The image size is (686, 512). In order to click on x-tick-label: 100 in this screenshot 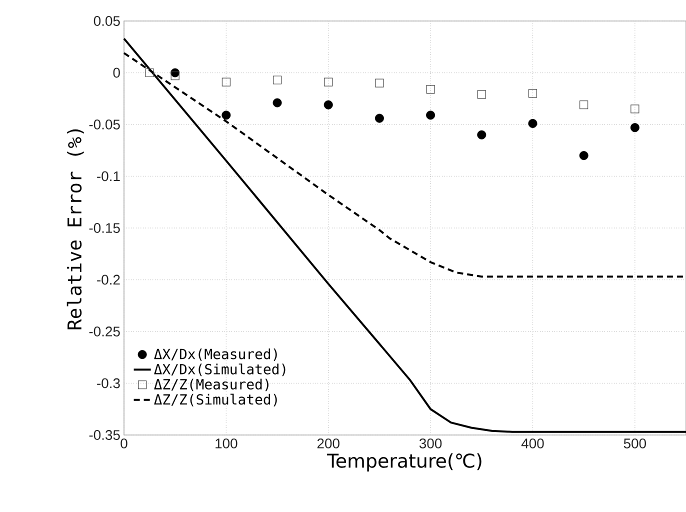, I will do `click(227, 443)`.